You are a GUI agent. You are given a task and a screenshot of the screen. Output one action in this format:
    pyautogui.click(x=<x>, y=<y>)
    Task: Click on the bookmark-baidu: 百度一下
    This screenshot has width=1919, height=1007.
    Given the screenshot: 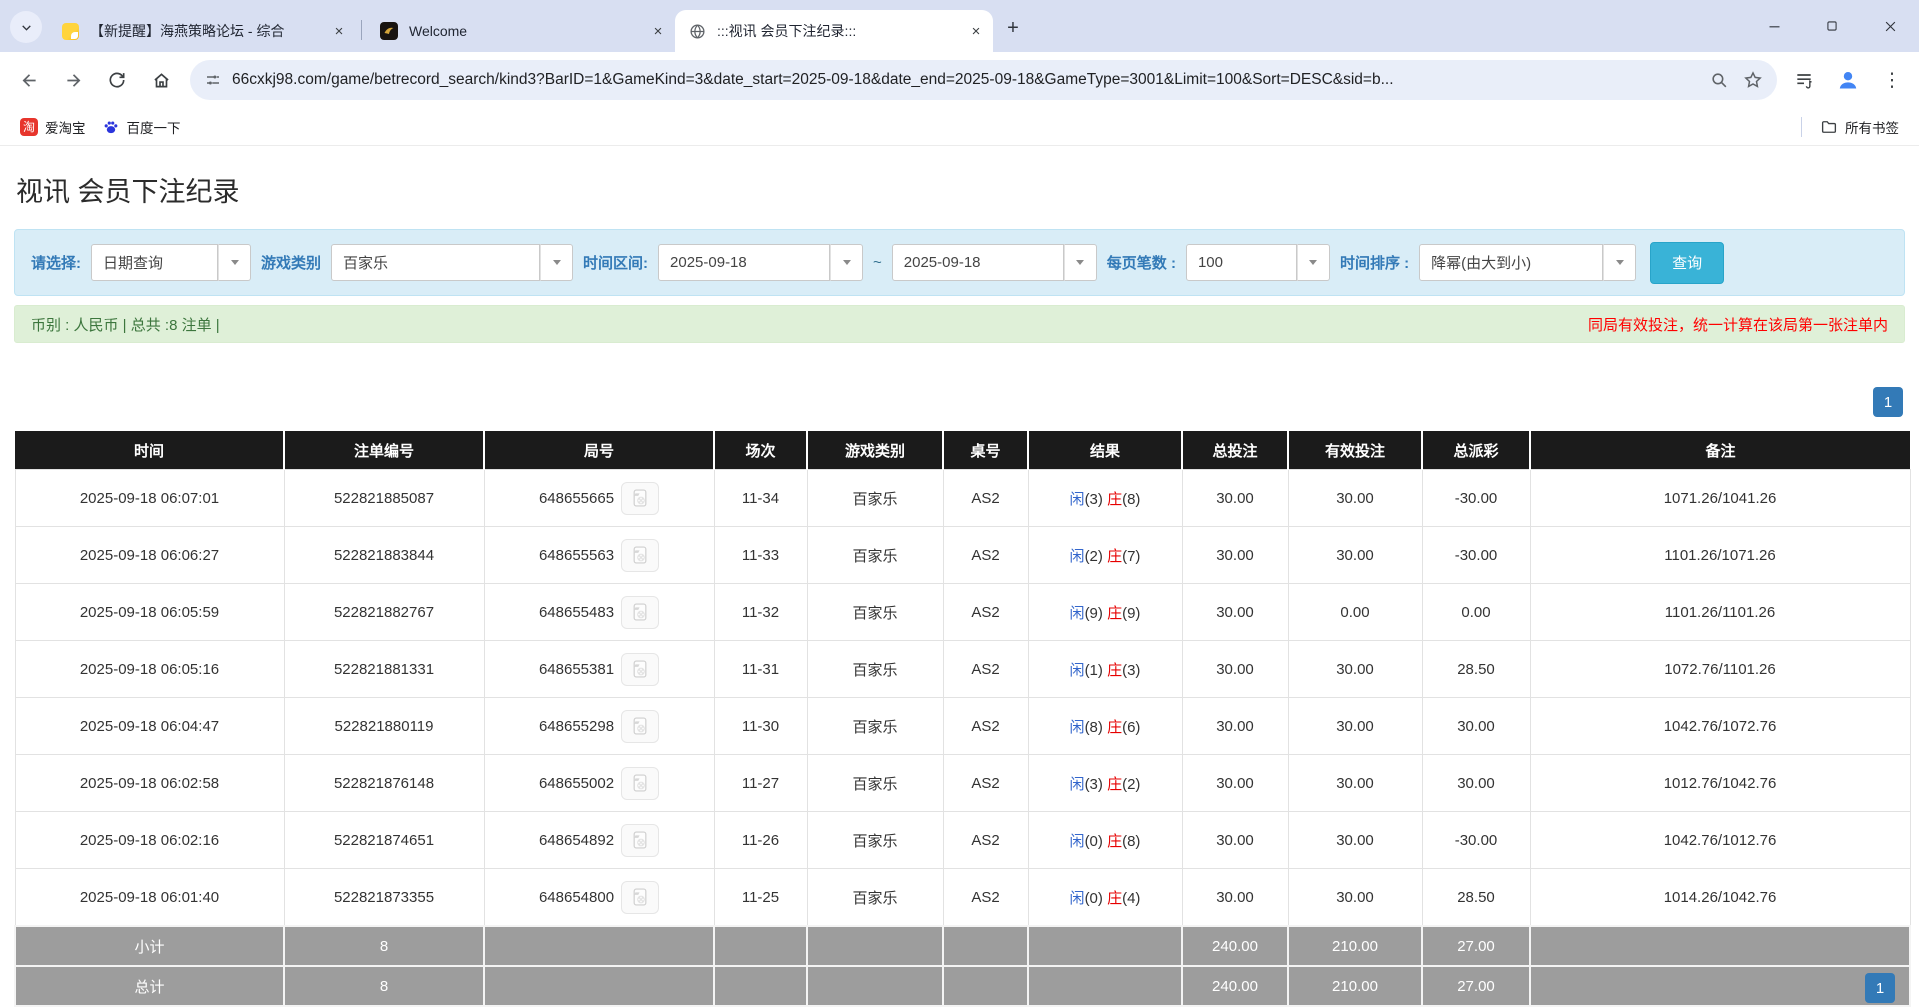 What is the action you would take?
    pyautogui.click(x=141, y=127)
    